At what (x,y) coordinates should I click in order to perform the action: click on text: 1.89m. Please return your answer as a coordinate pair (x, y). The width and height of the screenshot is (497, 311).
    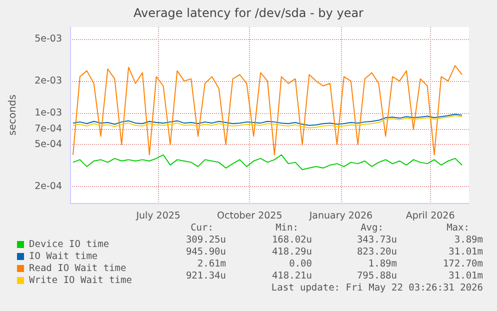
    Looking at the image, I should click on (383, 264).